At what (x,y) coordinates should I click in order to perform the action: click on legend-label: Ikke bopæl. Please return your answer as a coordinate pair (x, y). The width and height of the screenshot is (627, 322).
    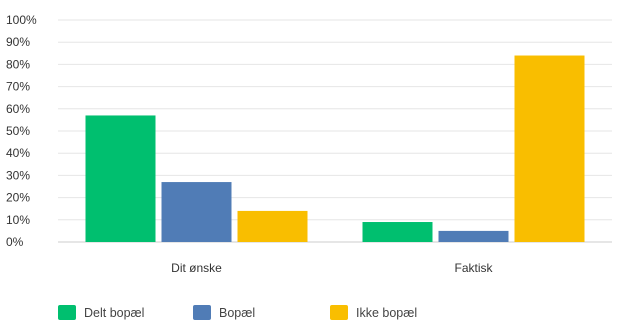
    Looking at the image, I should click on (386, 313).